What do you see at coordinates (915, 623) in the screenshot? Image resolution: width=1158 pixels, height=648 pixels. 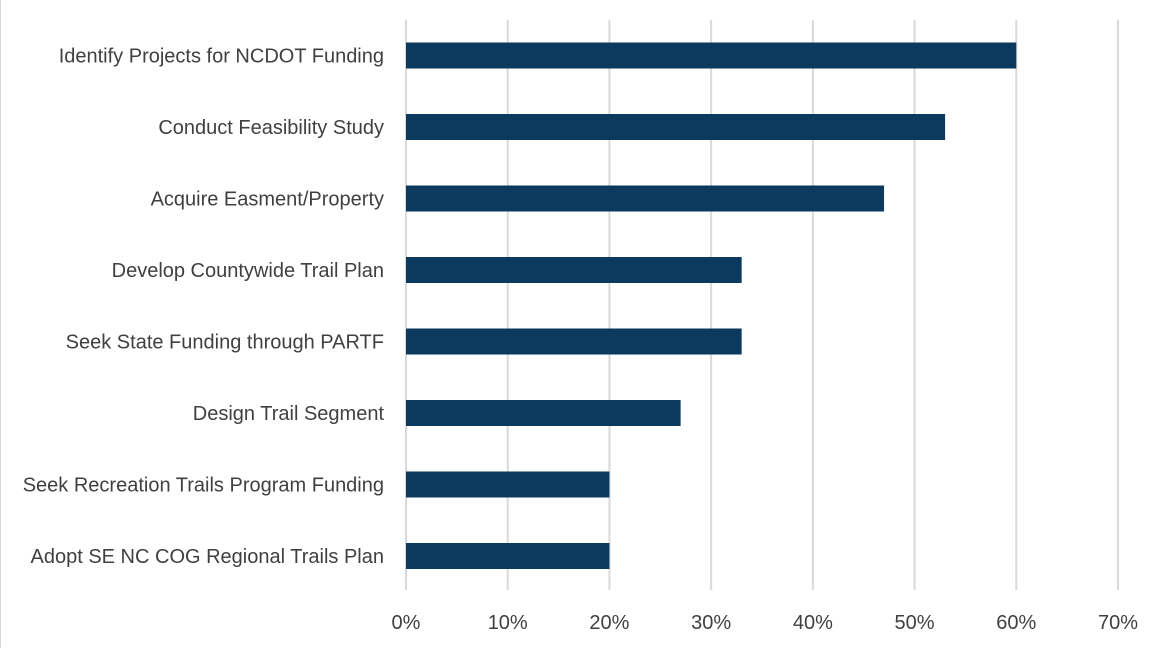 I see `x-tick-label-50: 50%` at bounding box center [915, 623].